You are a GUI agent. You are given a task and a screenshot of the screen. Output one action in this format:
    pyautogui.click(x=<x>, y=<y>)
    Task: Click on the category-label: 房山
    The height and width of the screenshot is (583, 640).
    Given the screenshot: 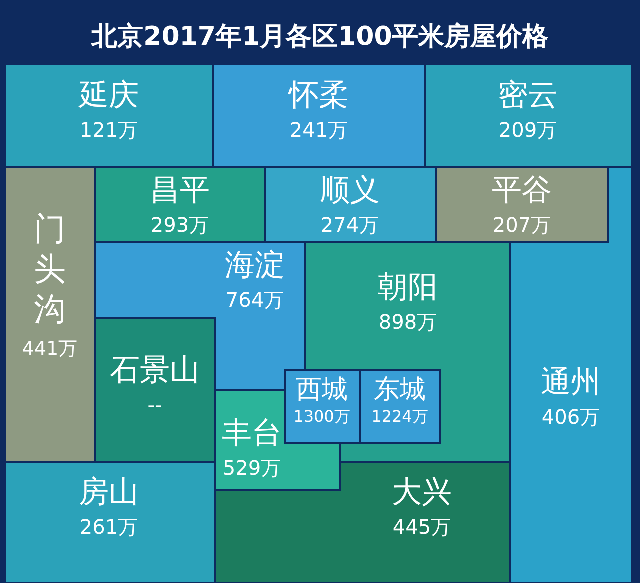 What is the action you would take?
    pyautogui.click(x=109, y=492)
    